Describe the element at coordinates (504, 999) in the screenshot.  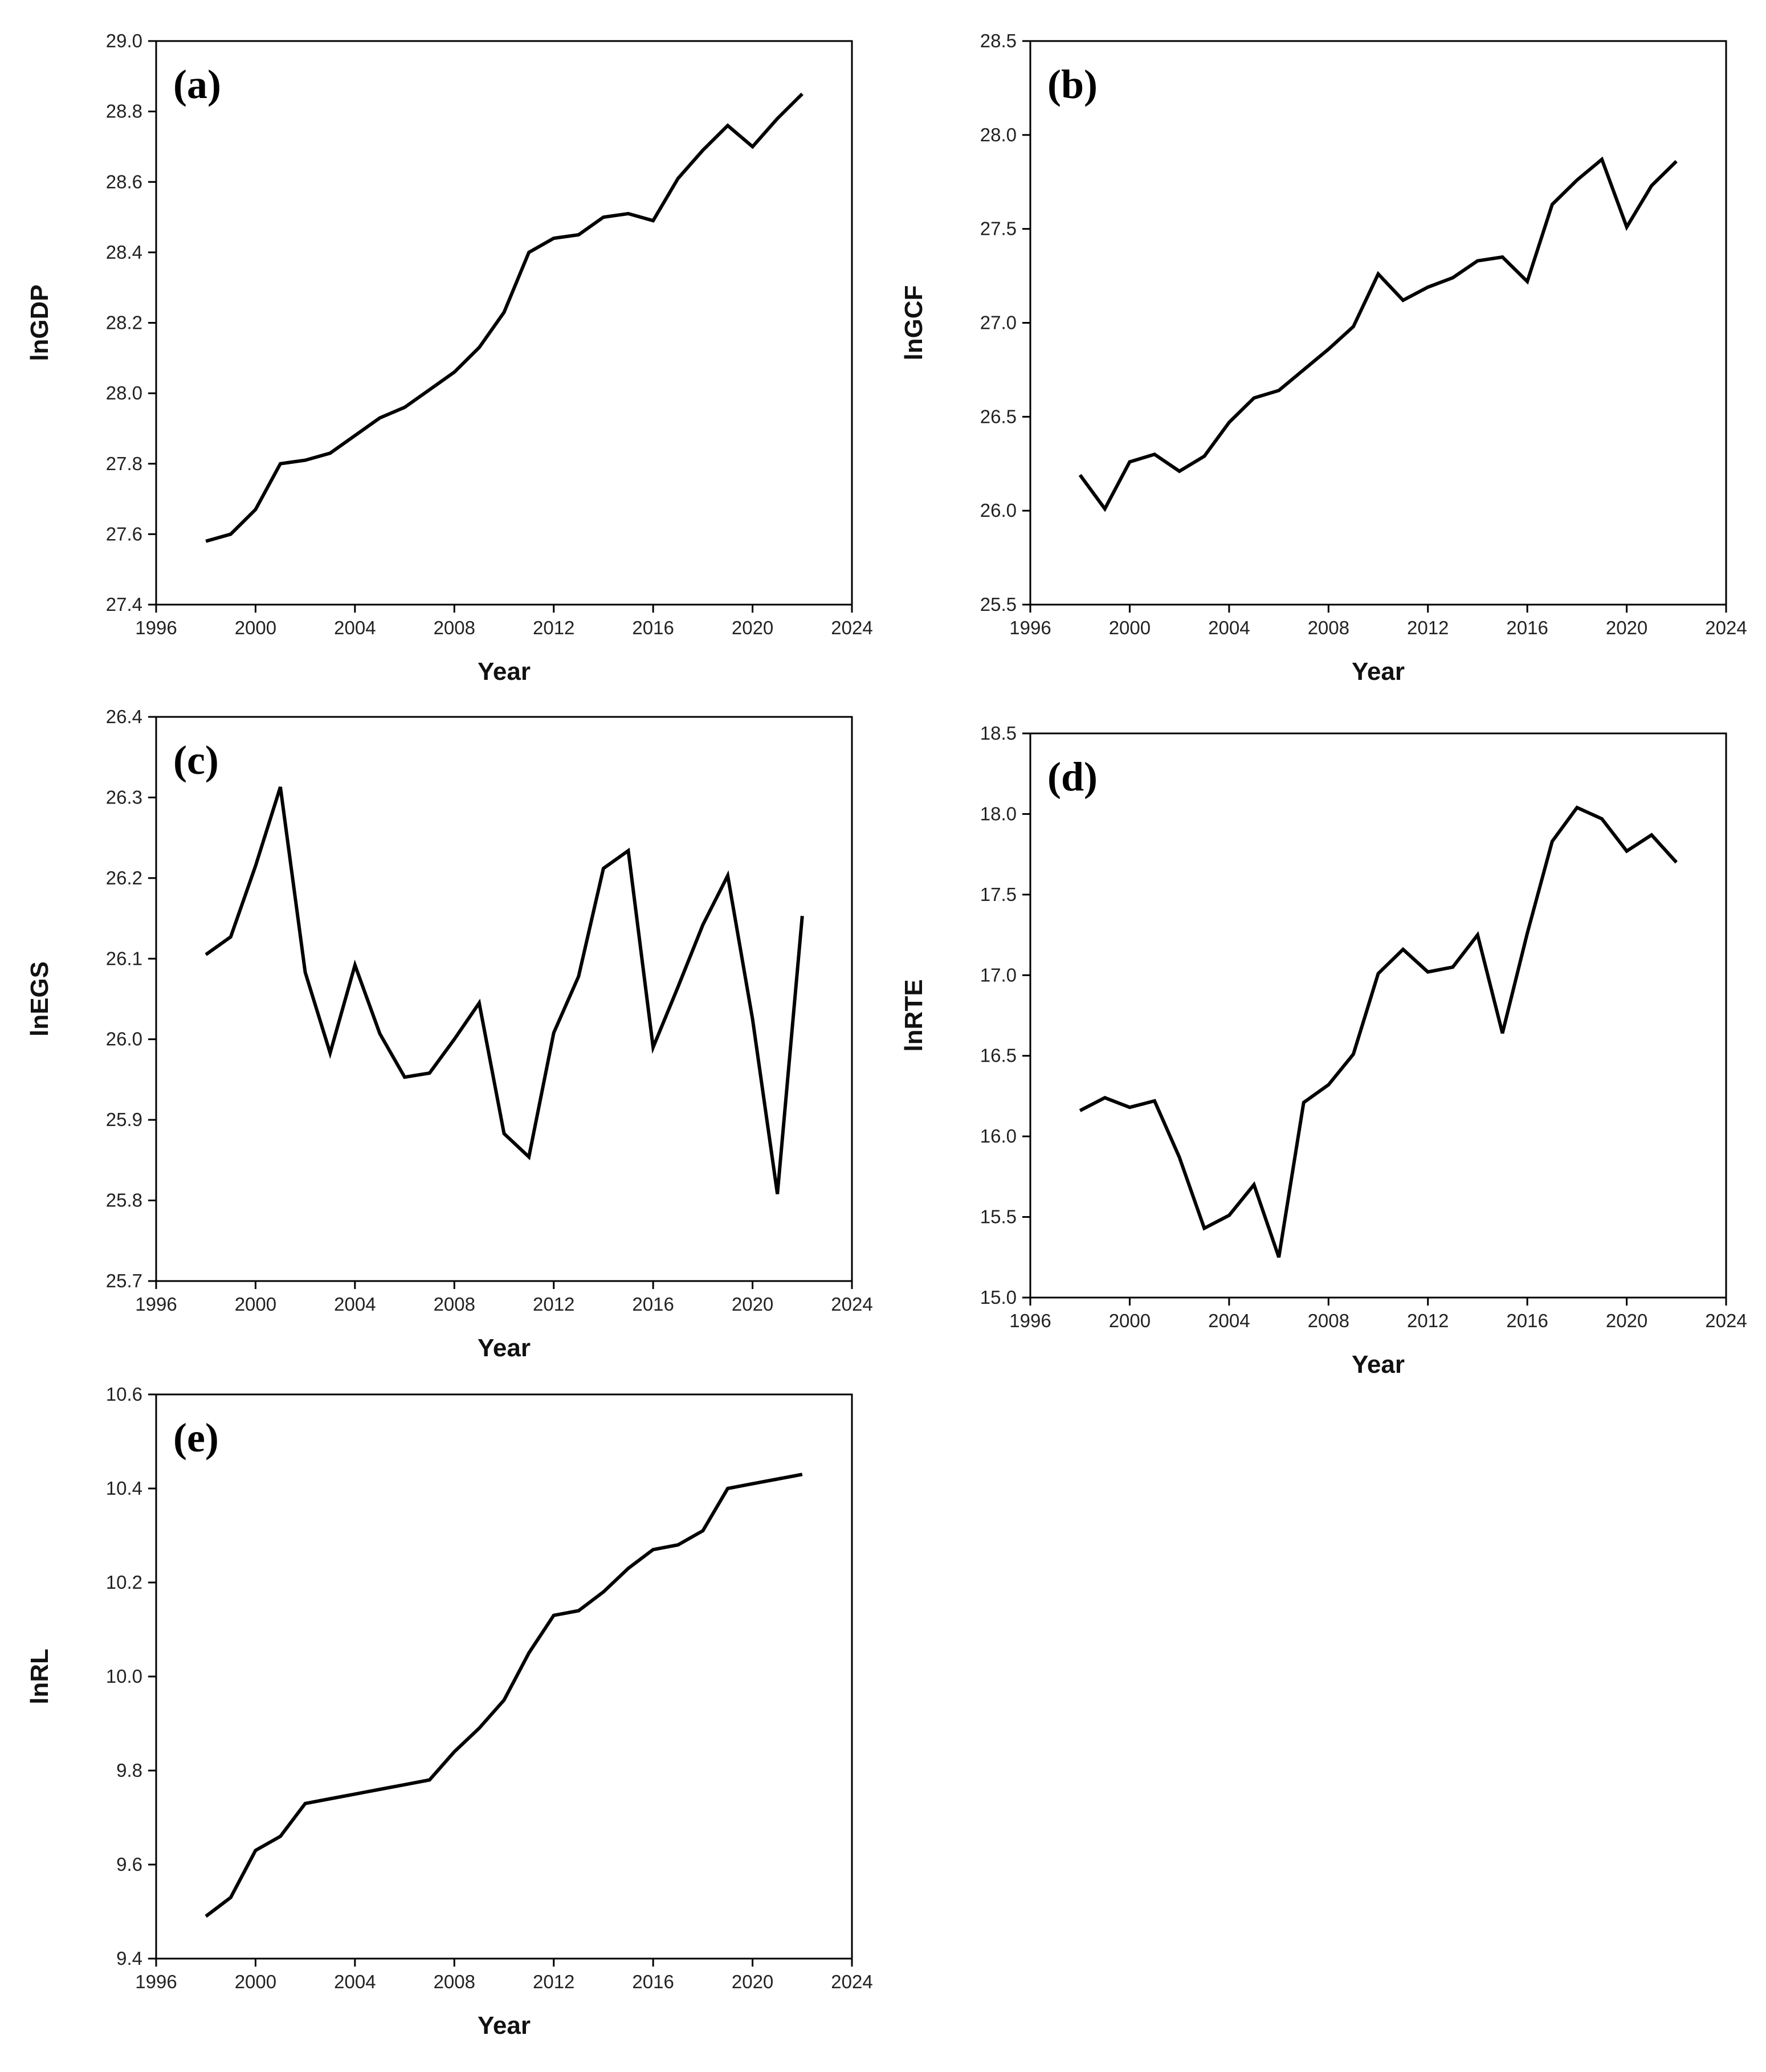
I see `panel-c-plot-frame` at that location.